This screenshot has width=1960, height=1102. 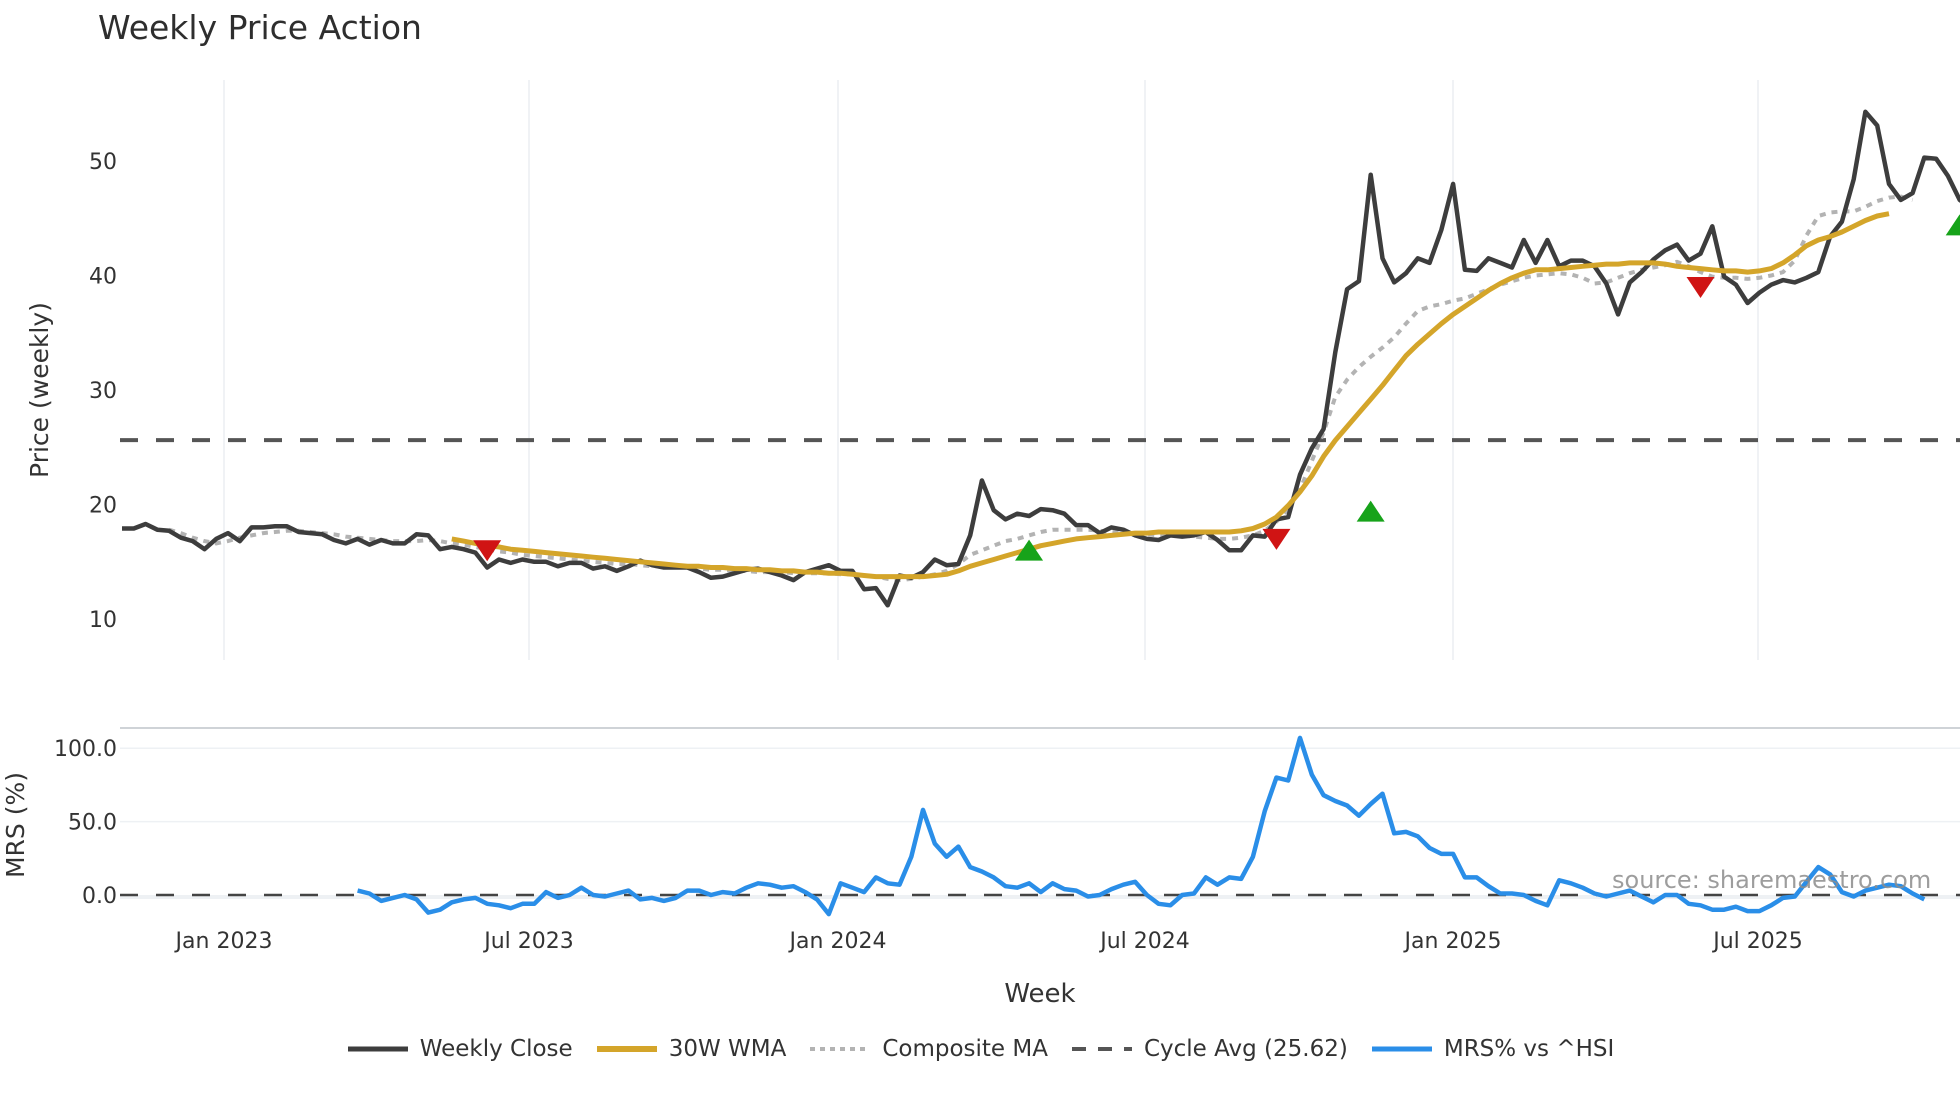 I want to click on price-y-axis: 10 20 30 40 50 Price (weekly), so click(x=71, y=391).